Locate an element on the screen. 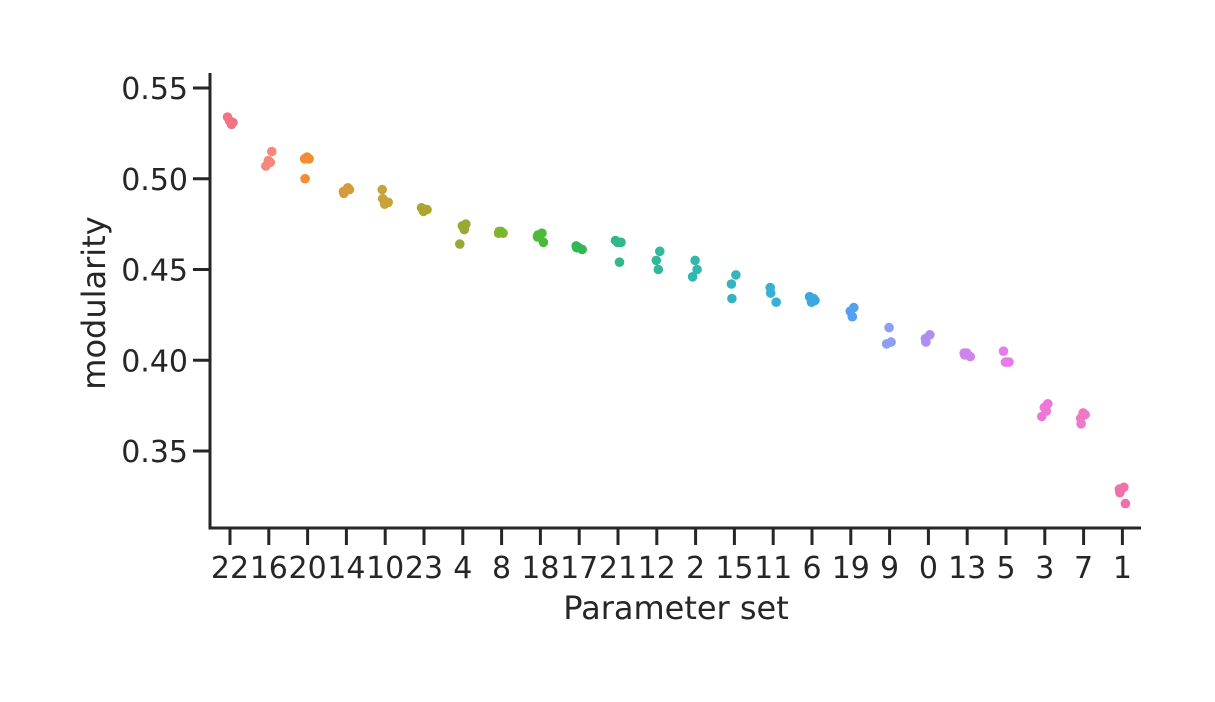 This screenshot has height=702, width=1215. x-tick-label: 10 is located at coordinates (385, 568).